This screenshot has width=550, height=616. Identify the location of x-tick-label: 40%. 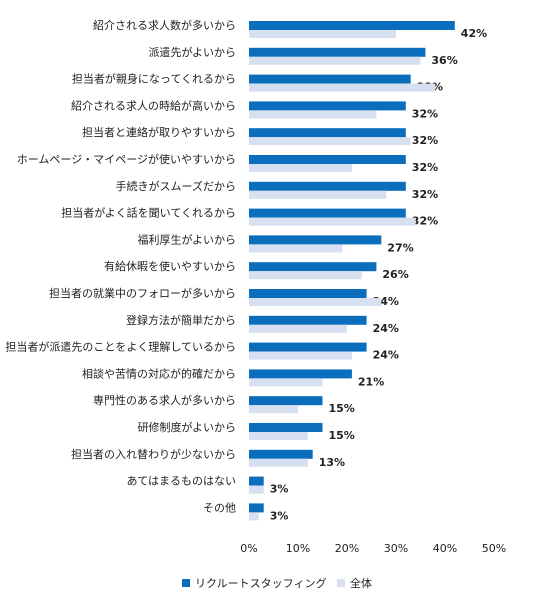
(445, 548).